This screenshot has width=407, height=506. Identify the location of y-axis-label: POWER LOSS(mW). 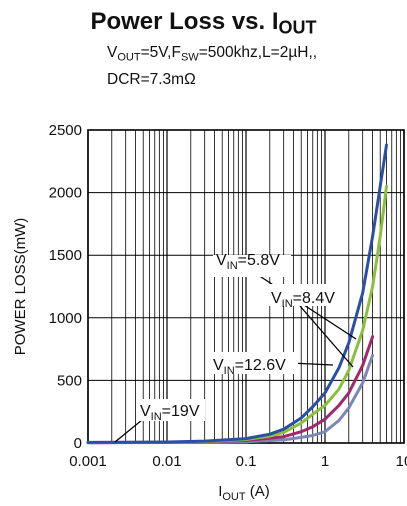
(20, 287).